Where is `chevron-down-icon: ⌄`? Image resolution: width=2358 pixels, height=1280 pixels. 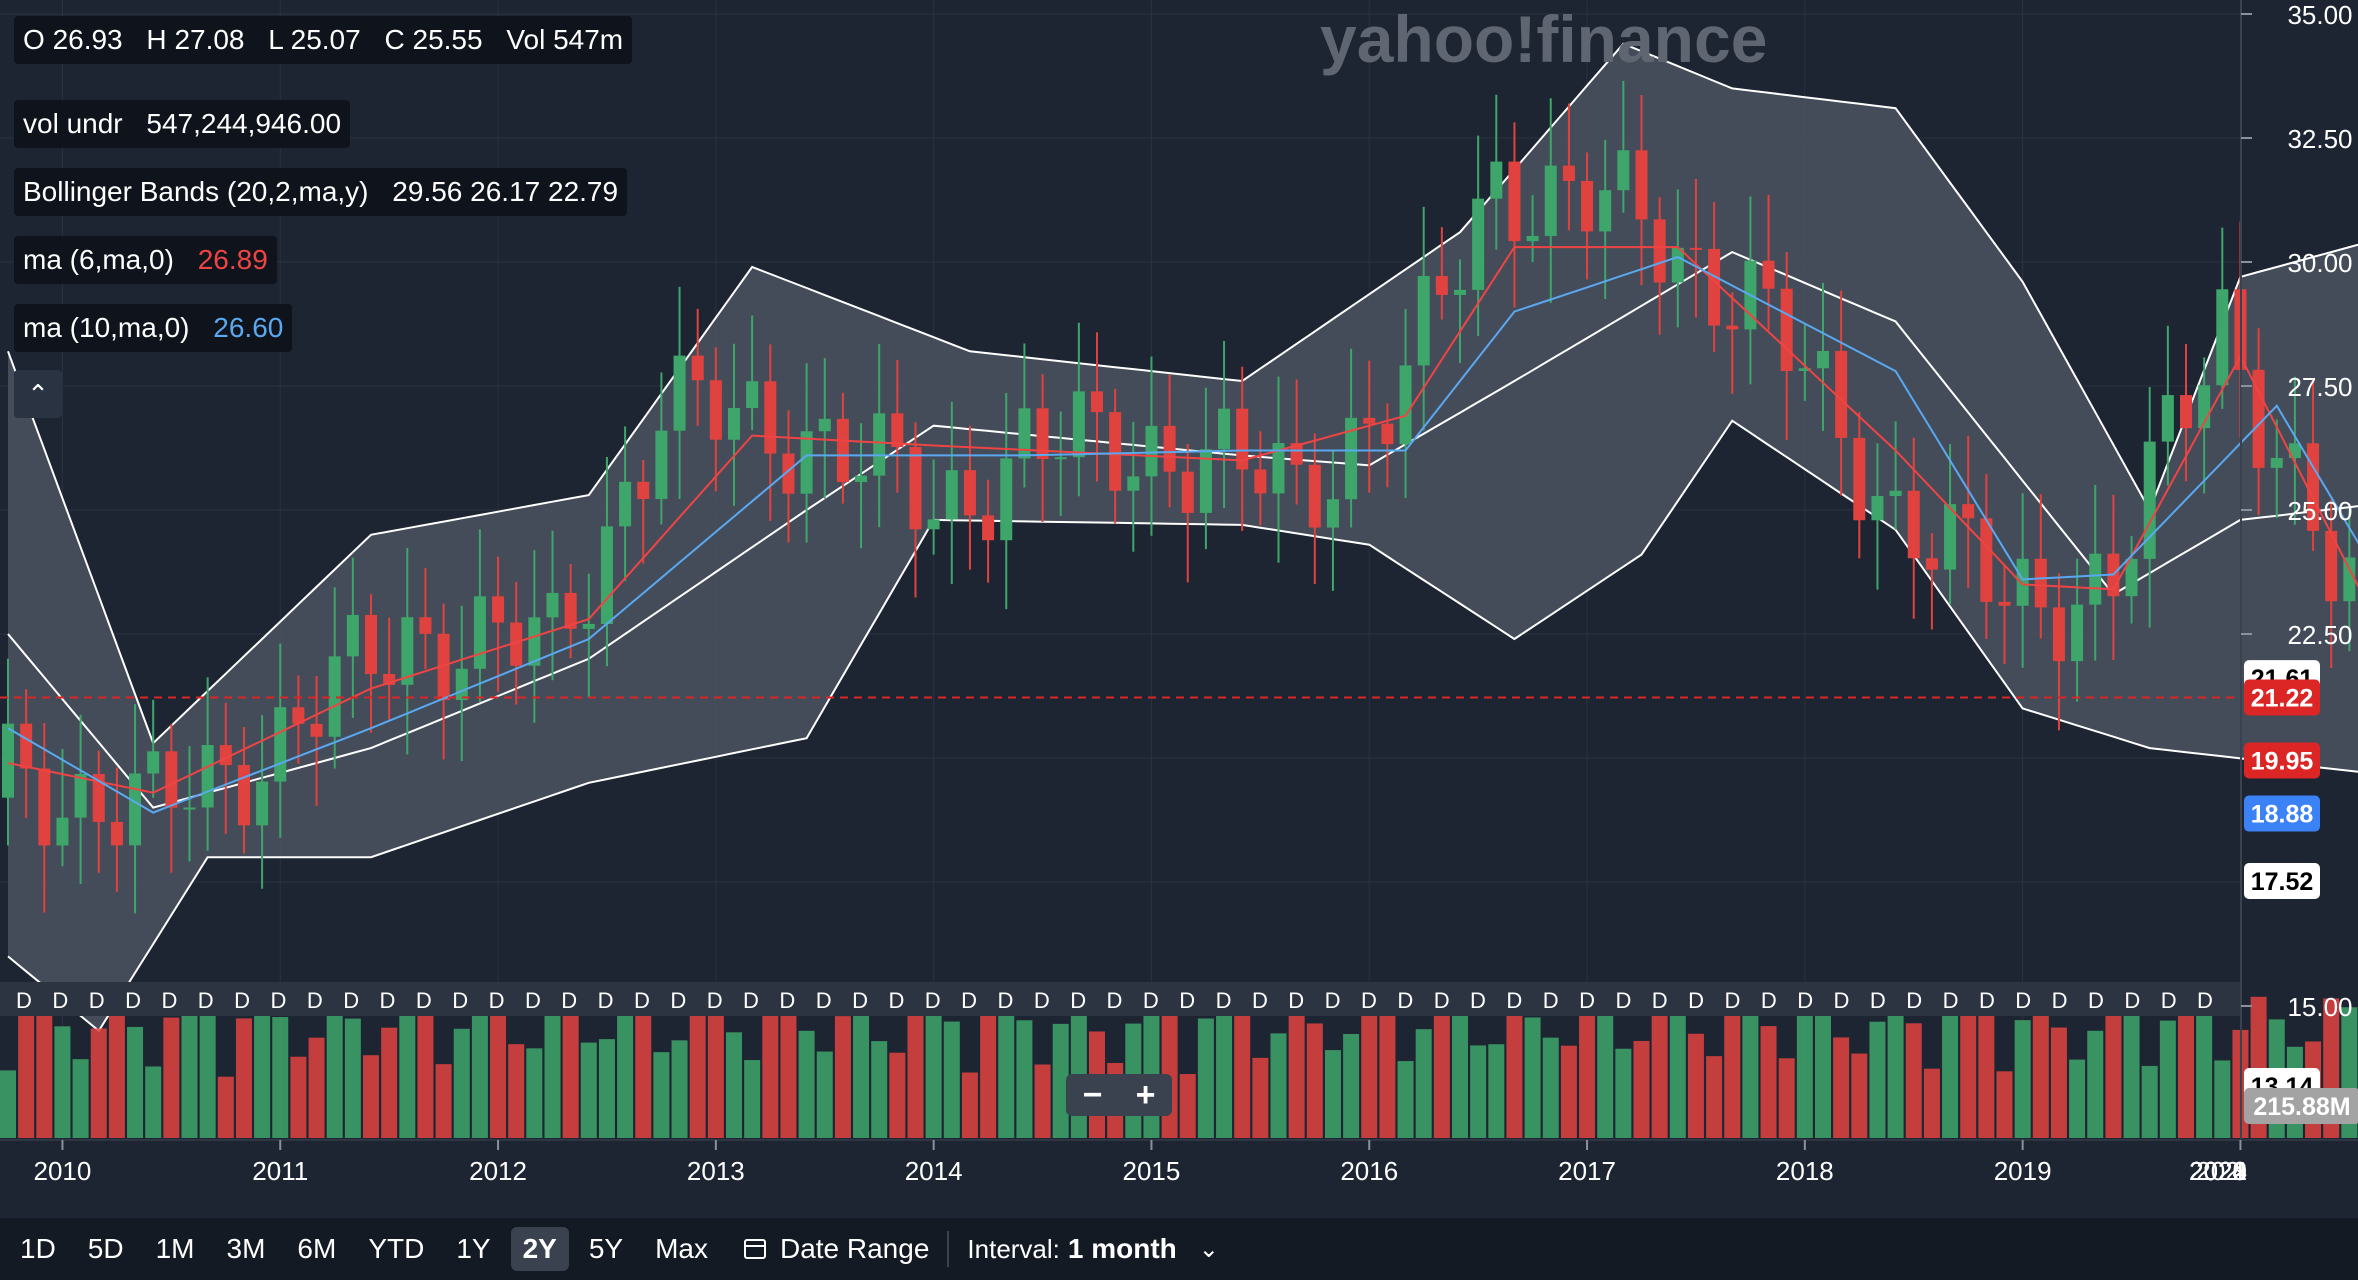 chevron-down-icon: ⌄ is located at coordinates (1208, 1249).